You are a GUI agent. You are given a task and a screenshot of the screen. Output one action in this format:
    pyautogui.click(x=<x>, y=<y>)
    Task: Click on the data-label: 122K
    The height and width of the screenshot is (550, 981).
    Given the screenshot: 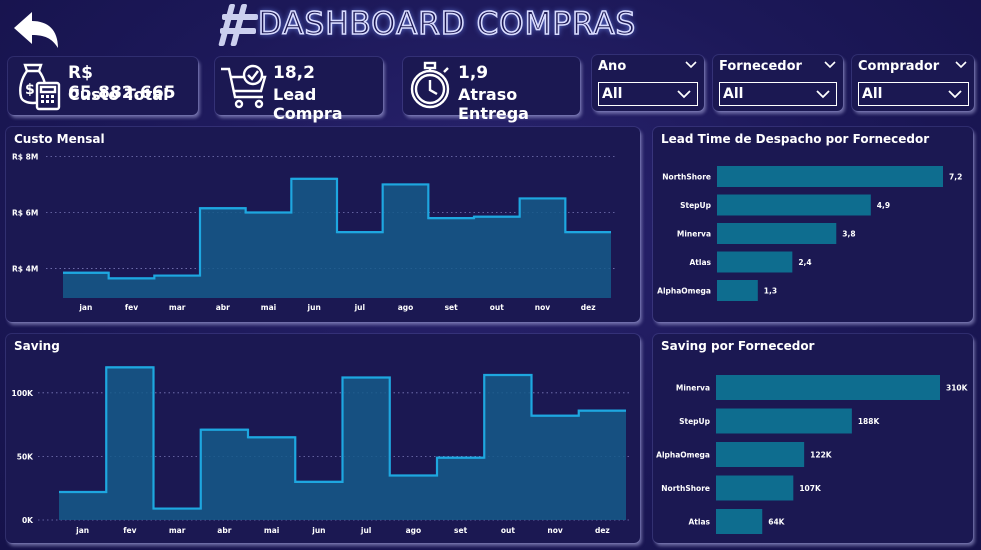 What is the action you would take?
    pyautogui.click(x=821, y=455)
    